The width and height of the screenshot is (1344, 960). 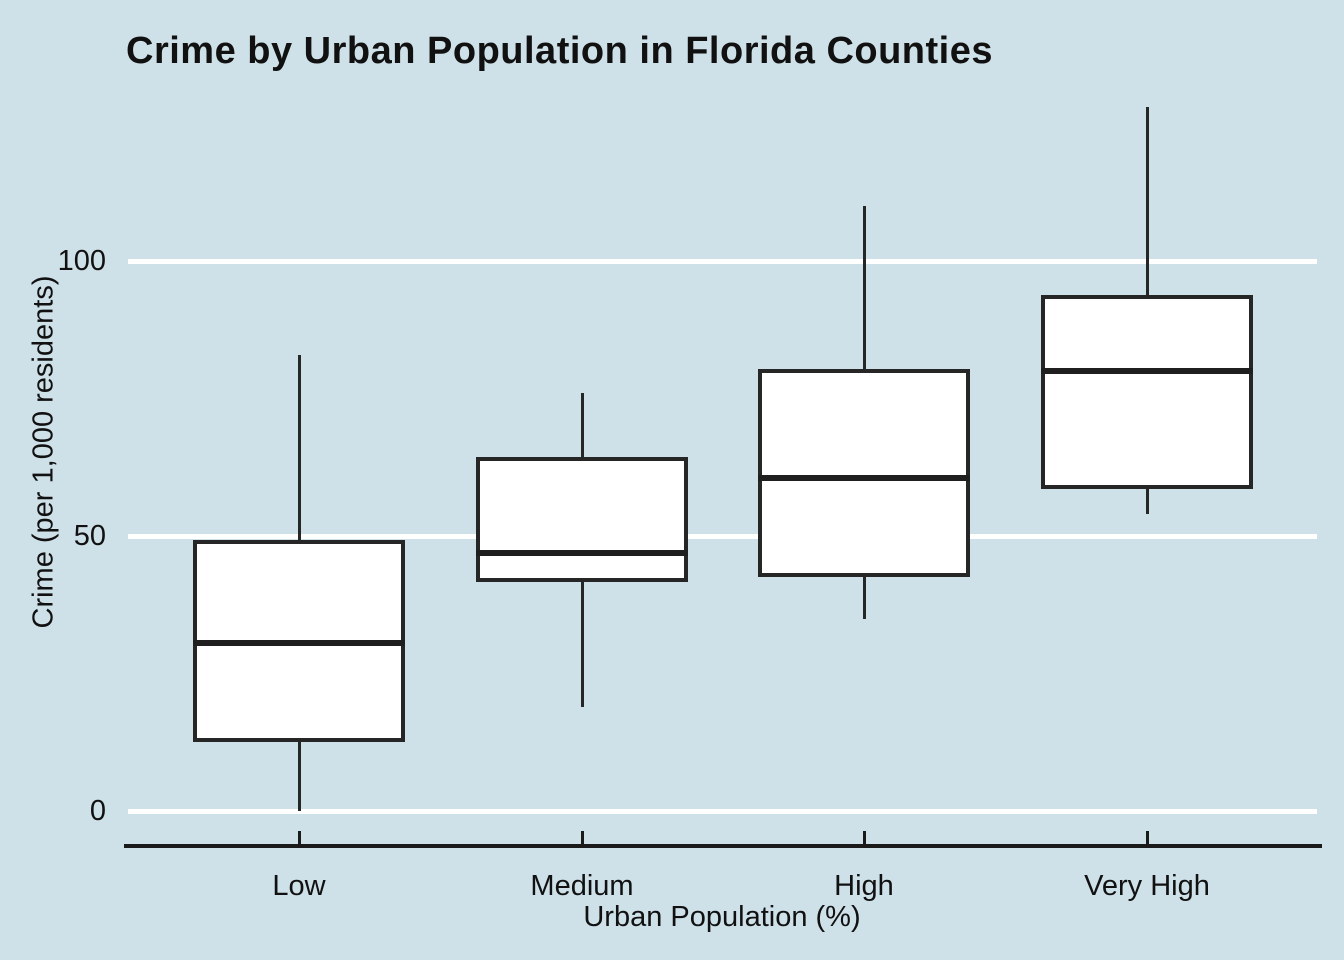 What do you see at coordinates (1147, 886) in the screenshot?
I see `x-category-label-very-high: Very High` at bounding box center [1147, 886].